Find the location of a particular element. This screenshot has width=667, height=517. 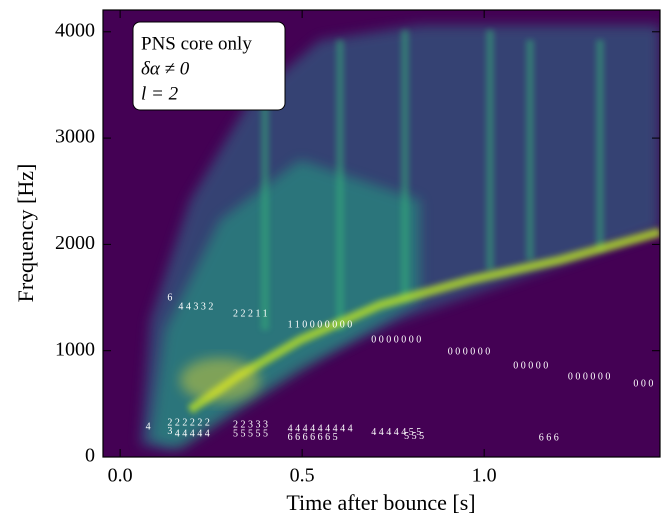

mode-label: 00000 is located at coordinates (532, 365).